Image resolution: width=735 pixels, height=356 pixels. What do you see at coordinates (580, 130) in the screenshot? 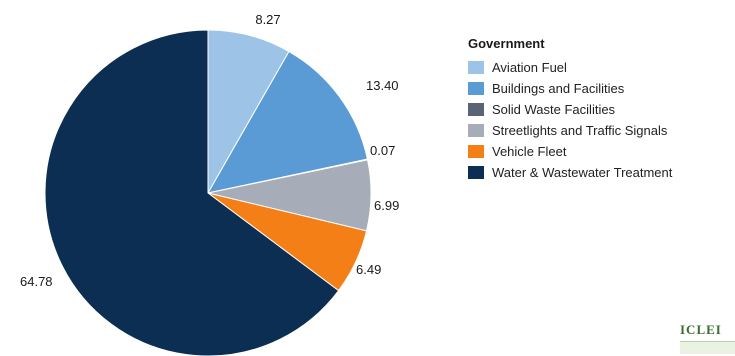
I see `legend-label: Streetlights and Traffic Signals` at bounding box center [580, 130].